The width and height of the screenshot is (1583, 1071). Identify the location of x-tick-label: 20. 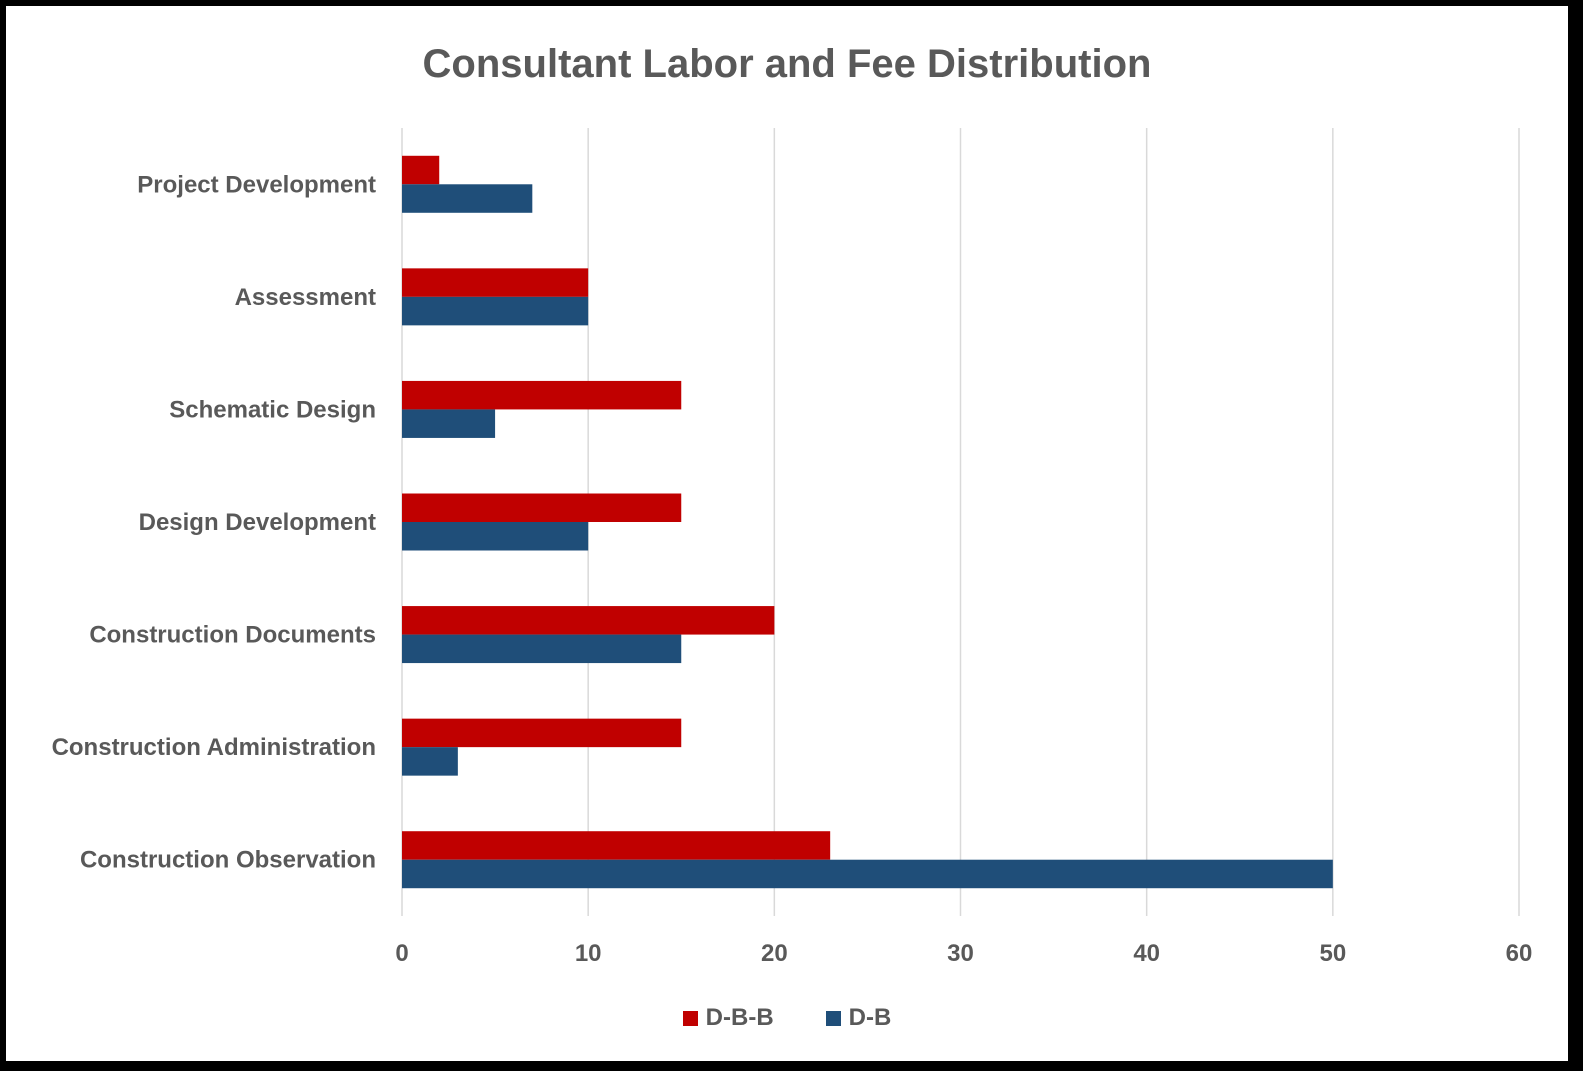
(774, 953).